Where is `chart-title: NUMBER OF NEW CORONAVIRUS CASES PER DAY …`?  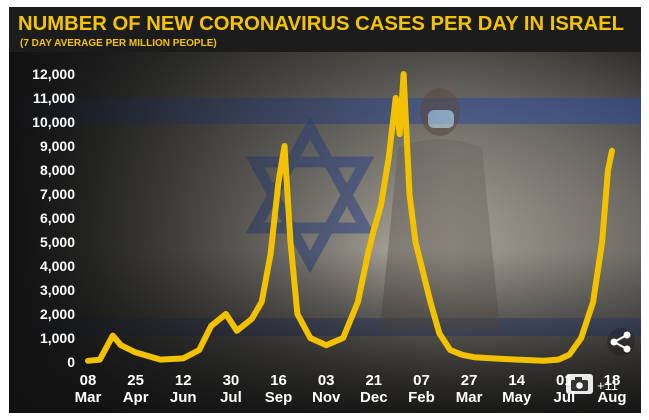
chart-title: NUMBER OF NEW CORONAVIRUS CASES PER DAY … is located at coordinates (321, 23).